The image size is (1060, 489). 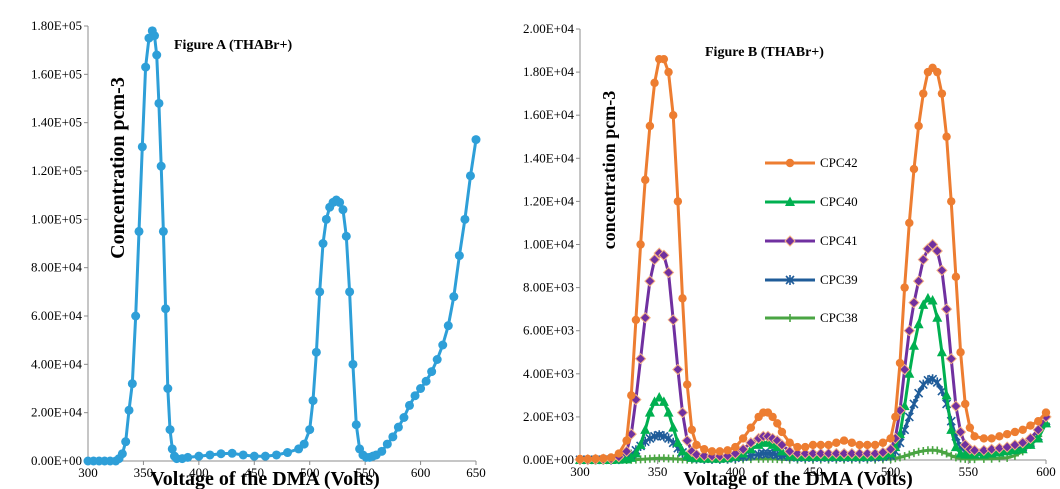 I want to click on chart-a-y-tick-label: 4.00E+04, so click(x=57, y=363).